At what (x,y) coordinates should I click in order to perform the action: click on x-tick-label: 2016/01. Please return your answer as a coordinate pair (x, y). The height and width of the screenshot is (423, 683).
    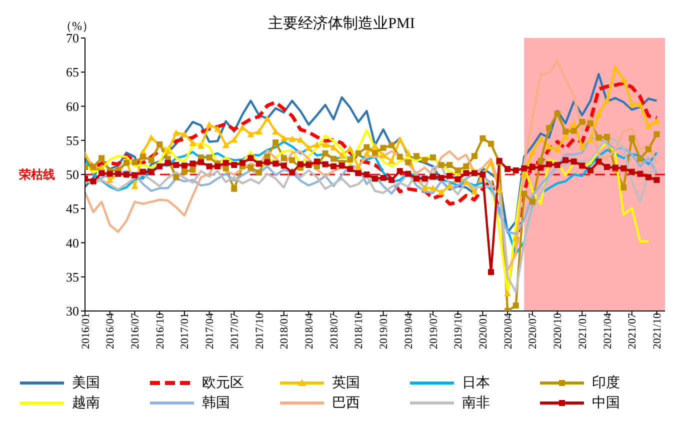
    Looking at the image, I should click on (86, 331).